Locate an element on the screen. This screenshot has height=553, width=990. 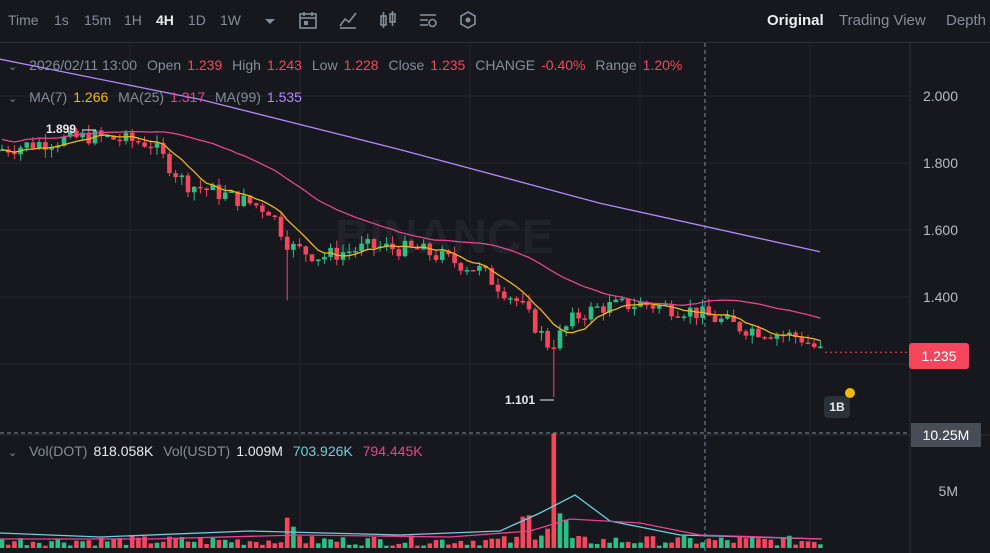
notification-dot-icon is located at coordinates (850, 393).